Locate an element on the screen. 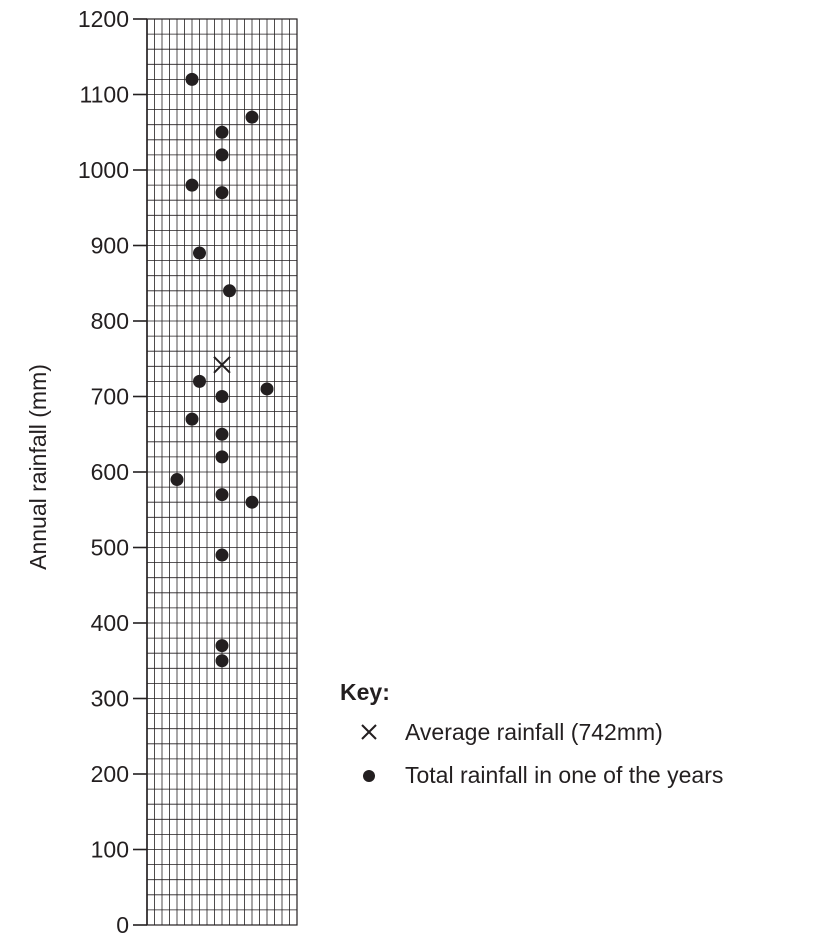 The width and height of the screenshot is (816, 938). key-item-total: Total rainfall in one of the years is located at coordinates (543, 775).